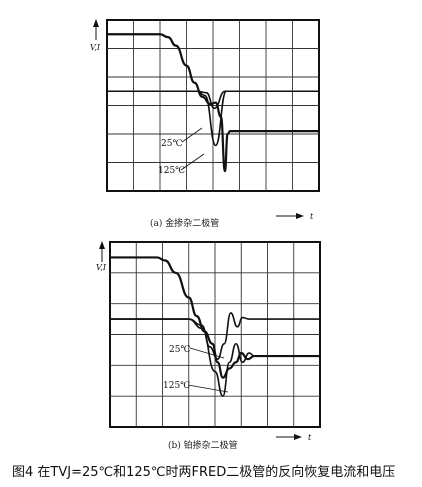  I want to click on figure-caption: 图4 在TVJ=25℃和125℃时两FRED二极管的反向恢复电流和电压, so click(204, 472).